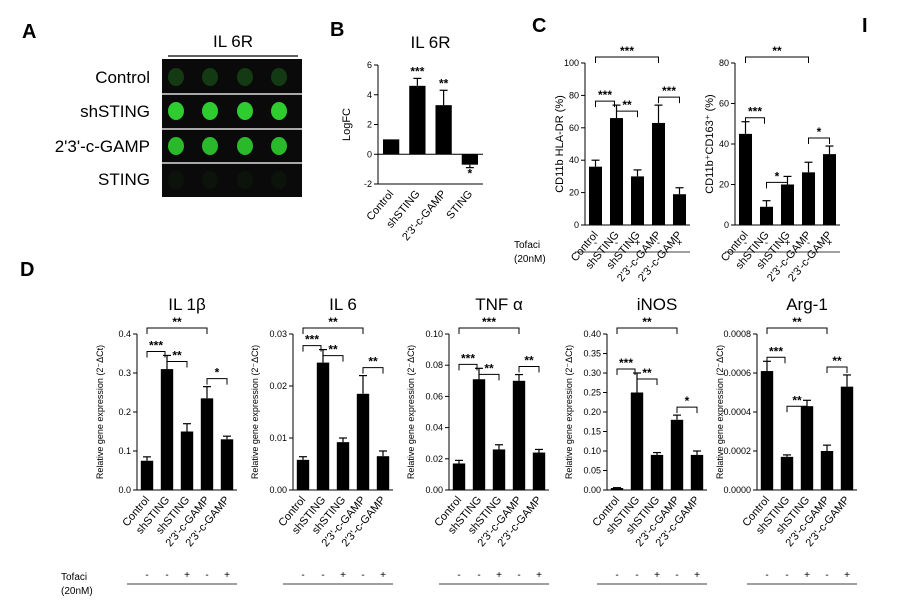  Describe the element at coordinates (124, 451) in the screenshot. I see `y-tick-label: 0.1` at that location.